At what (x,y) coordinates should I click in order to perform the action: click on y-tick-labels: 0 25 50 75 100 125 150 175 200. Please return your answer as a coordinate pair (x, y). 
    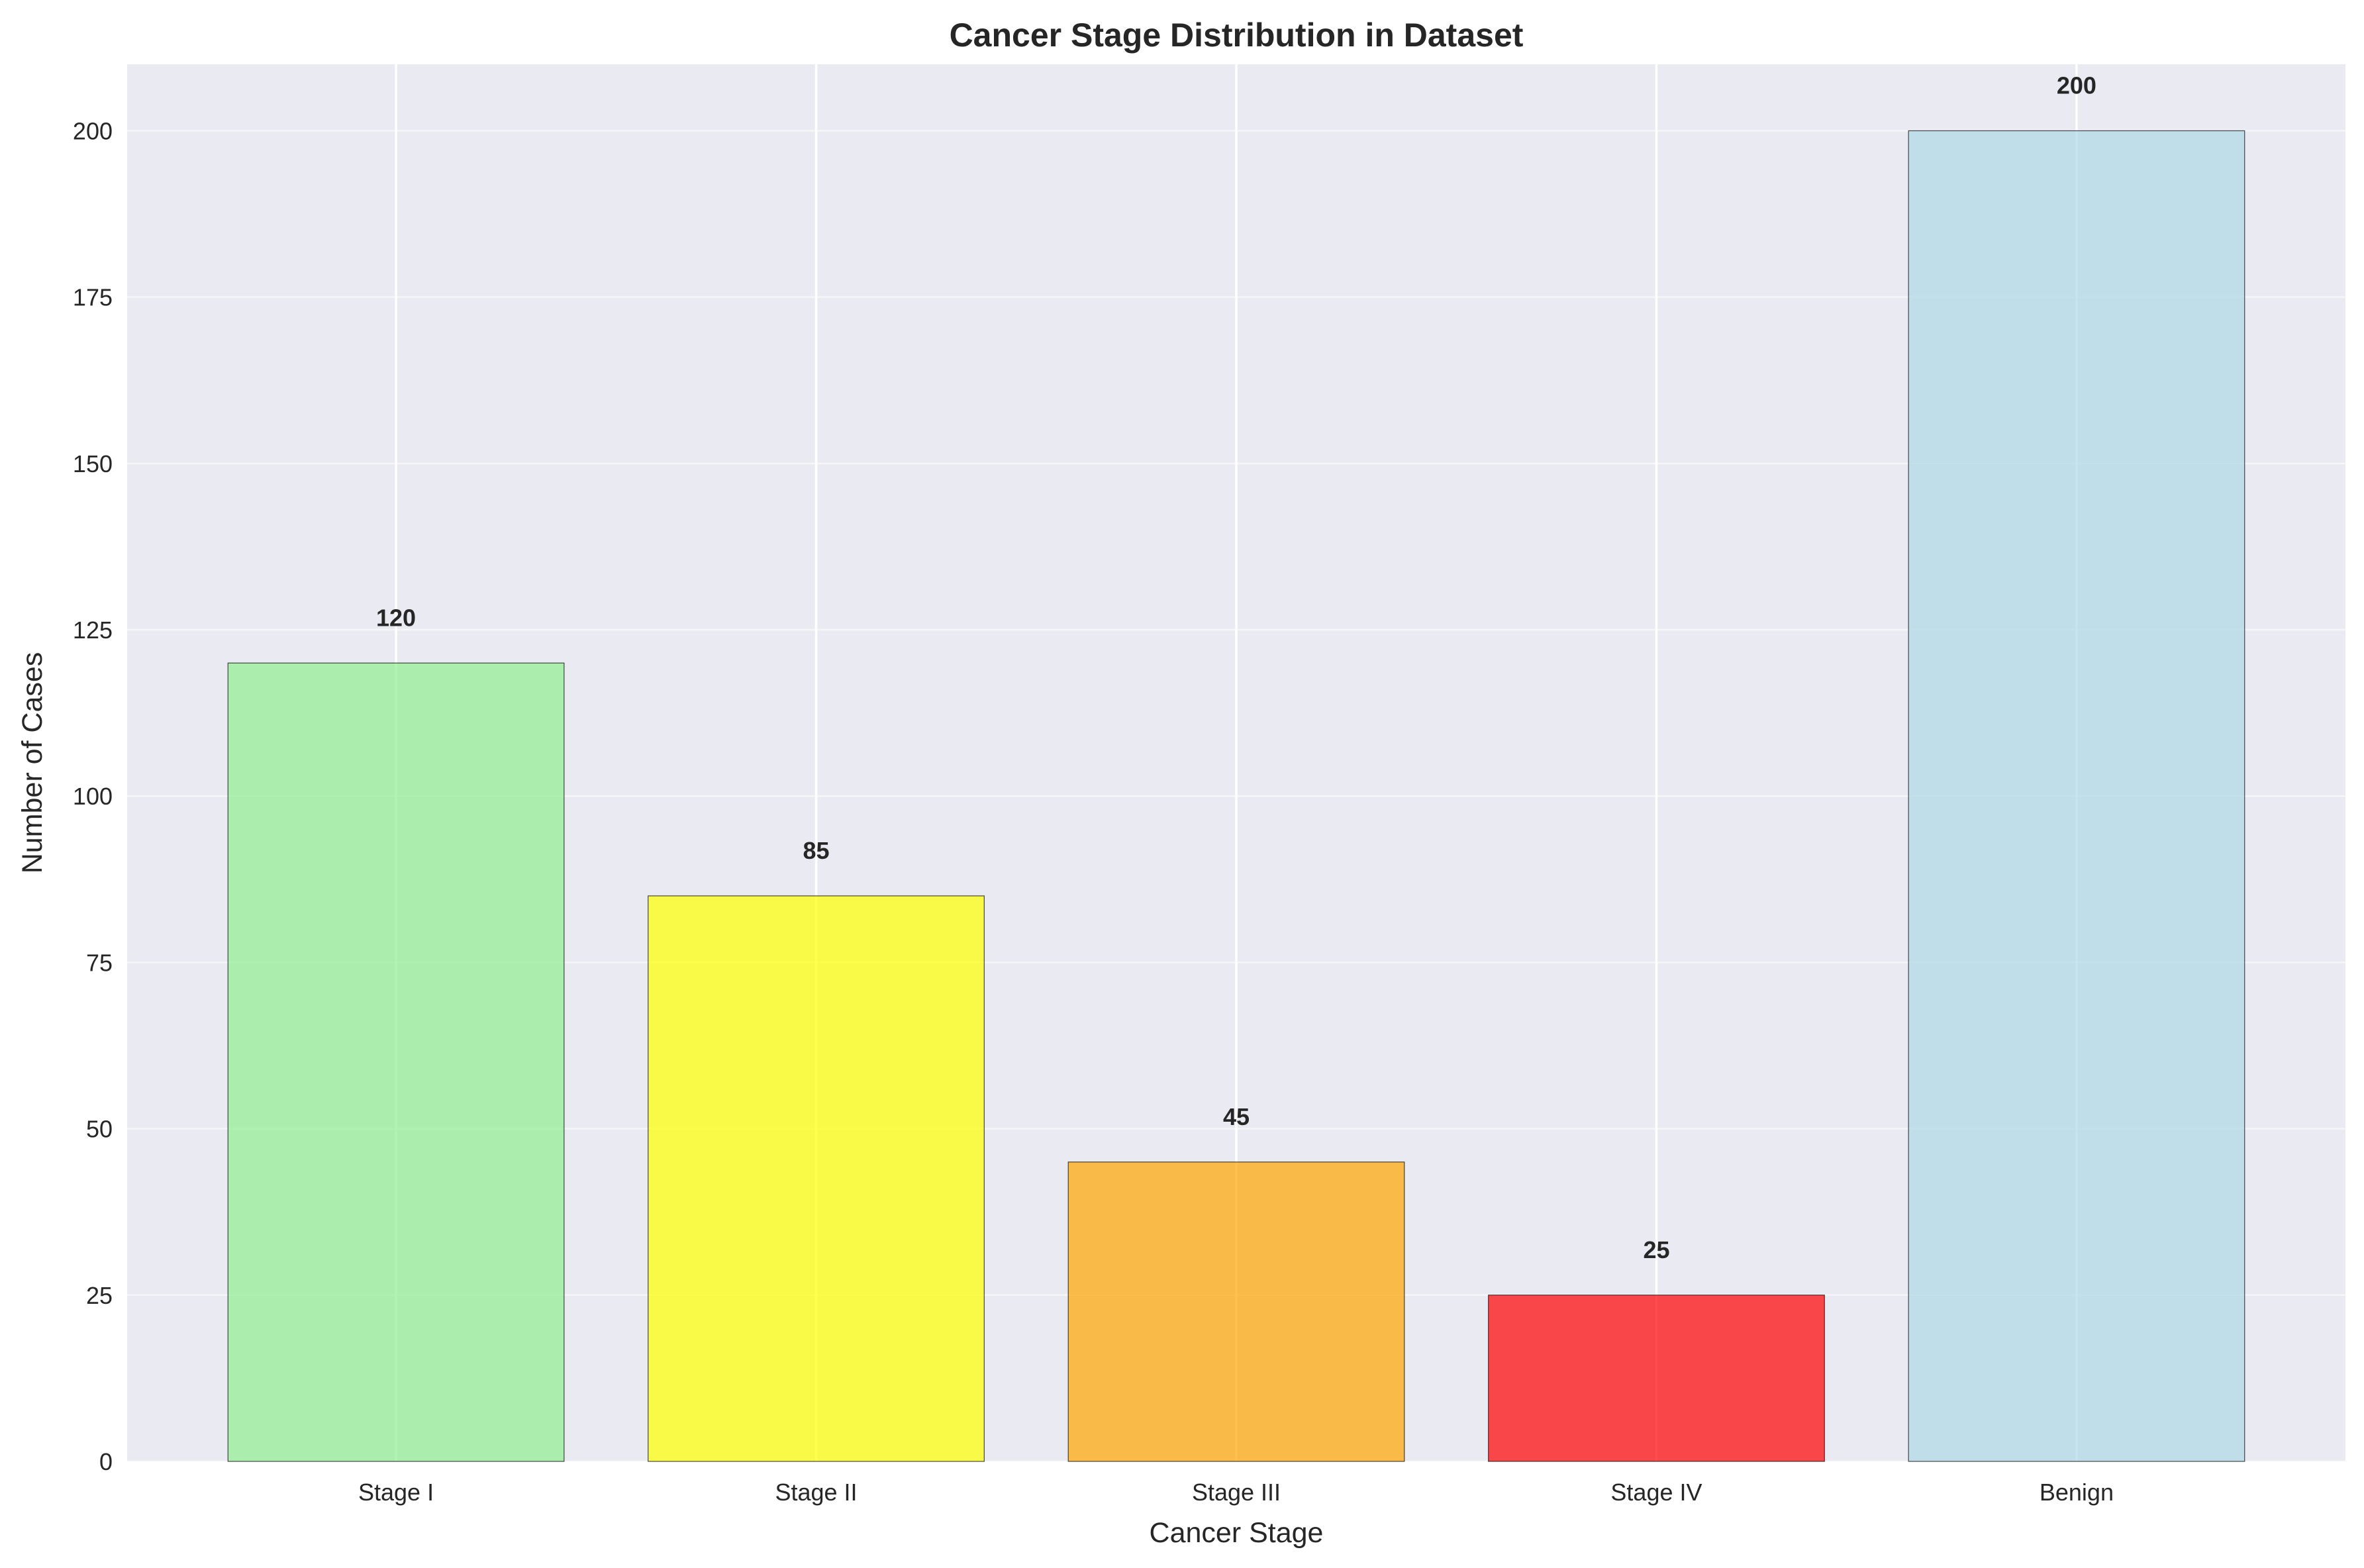
    Looking at the image, I should click on (93, 796).